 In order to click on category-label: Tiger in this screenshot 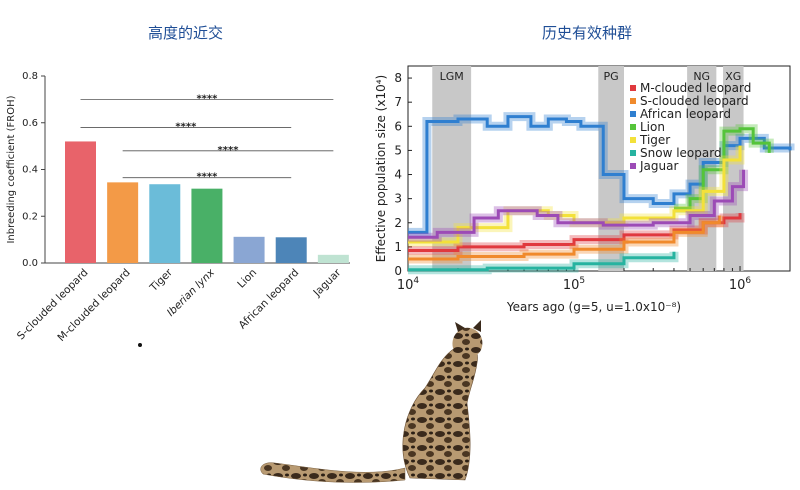, I will do `click(161, 280)`.